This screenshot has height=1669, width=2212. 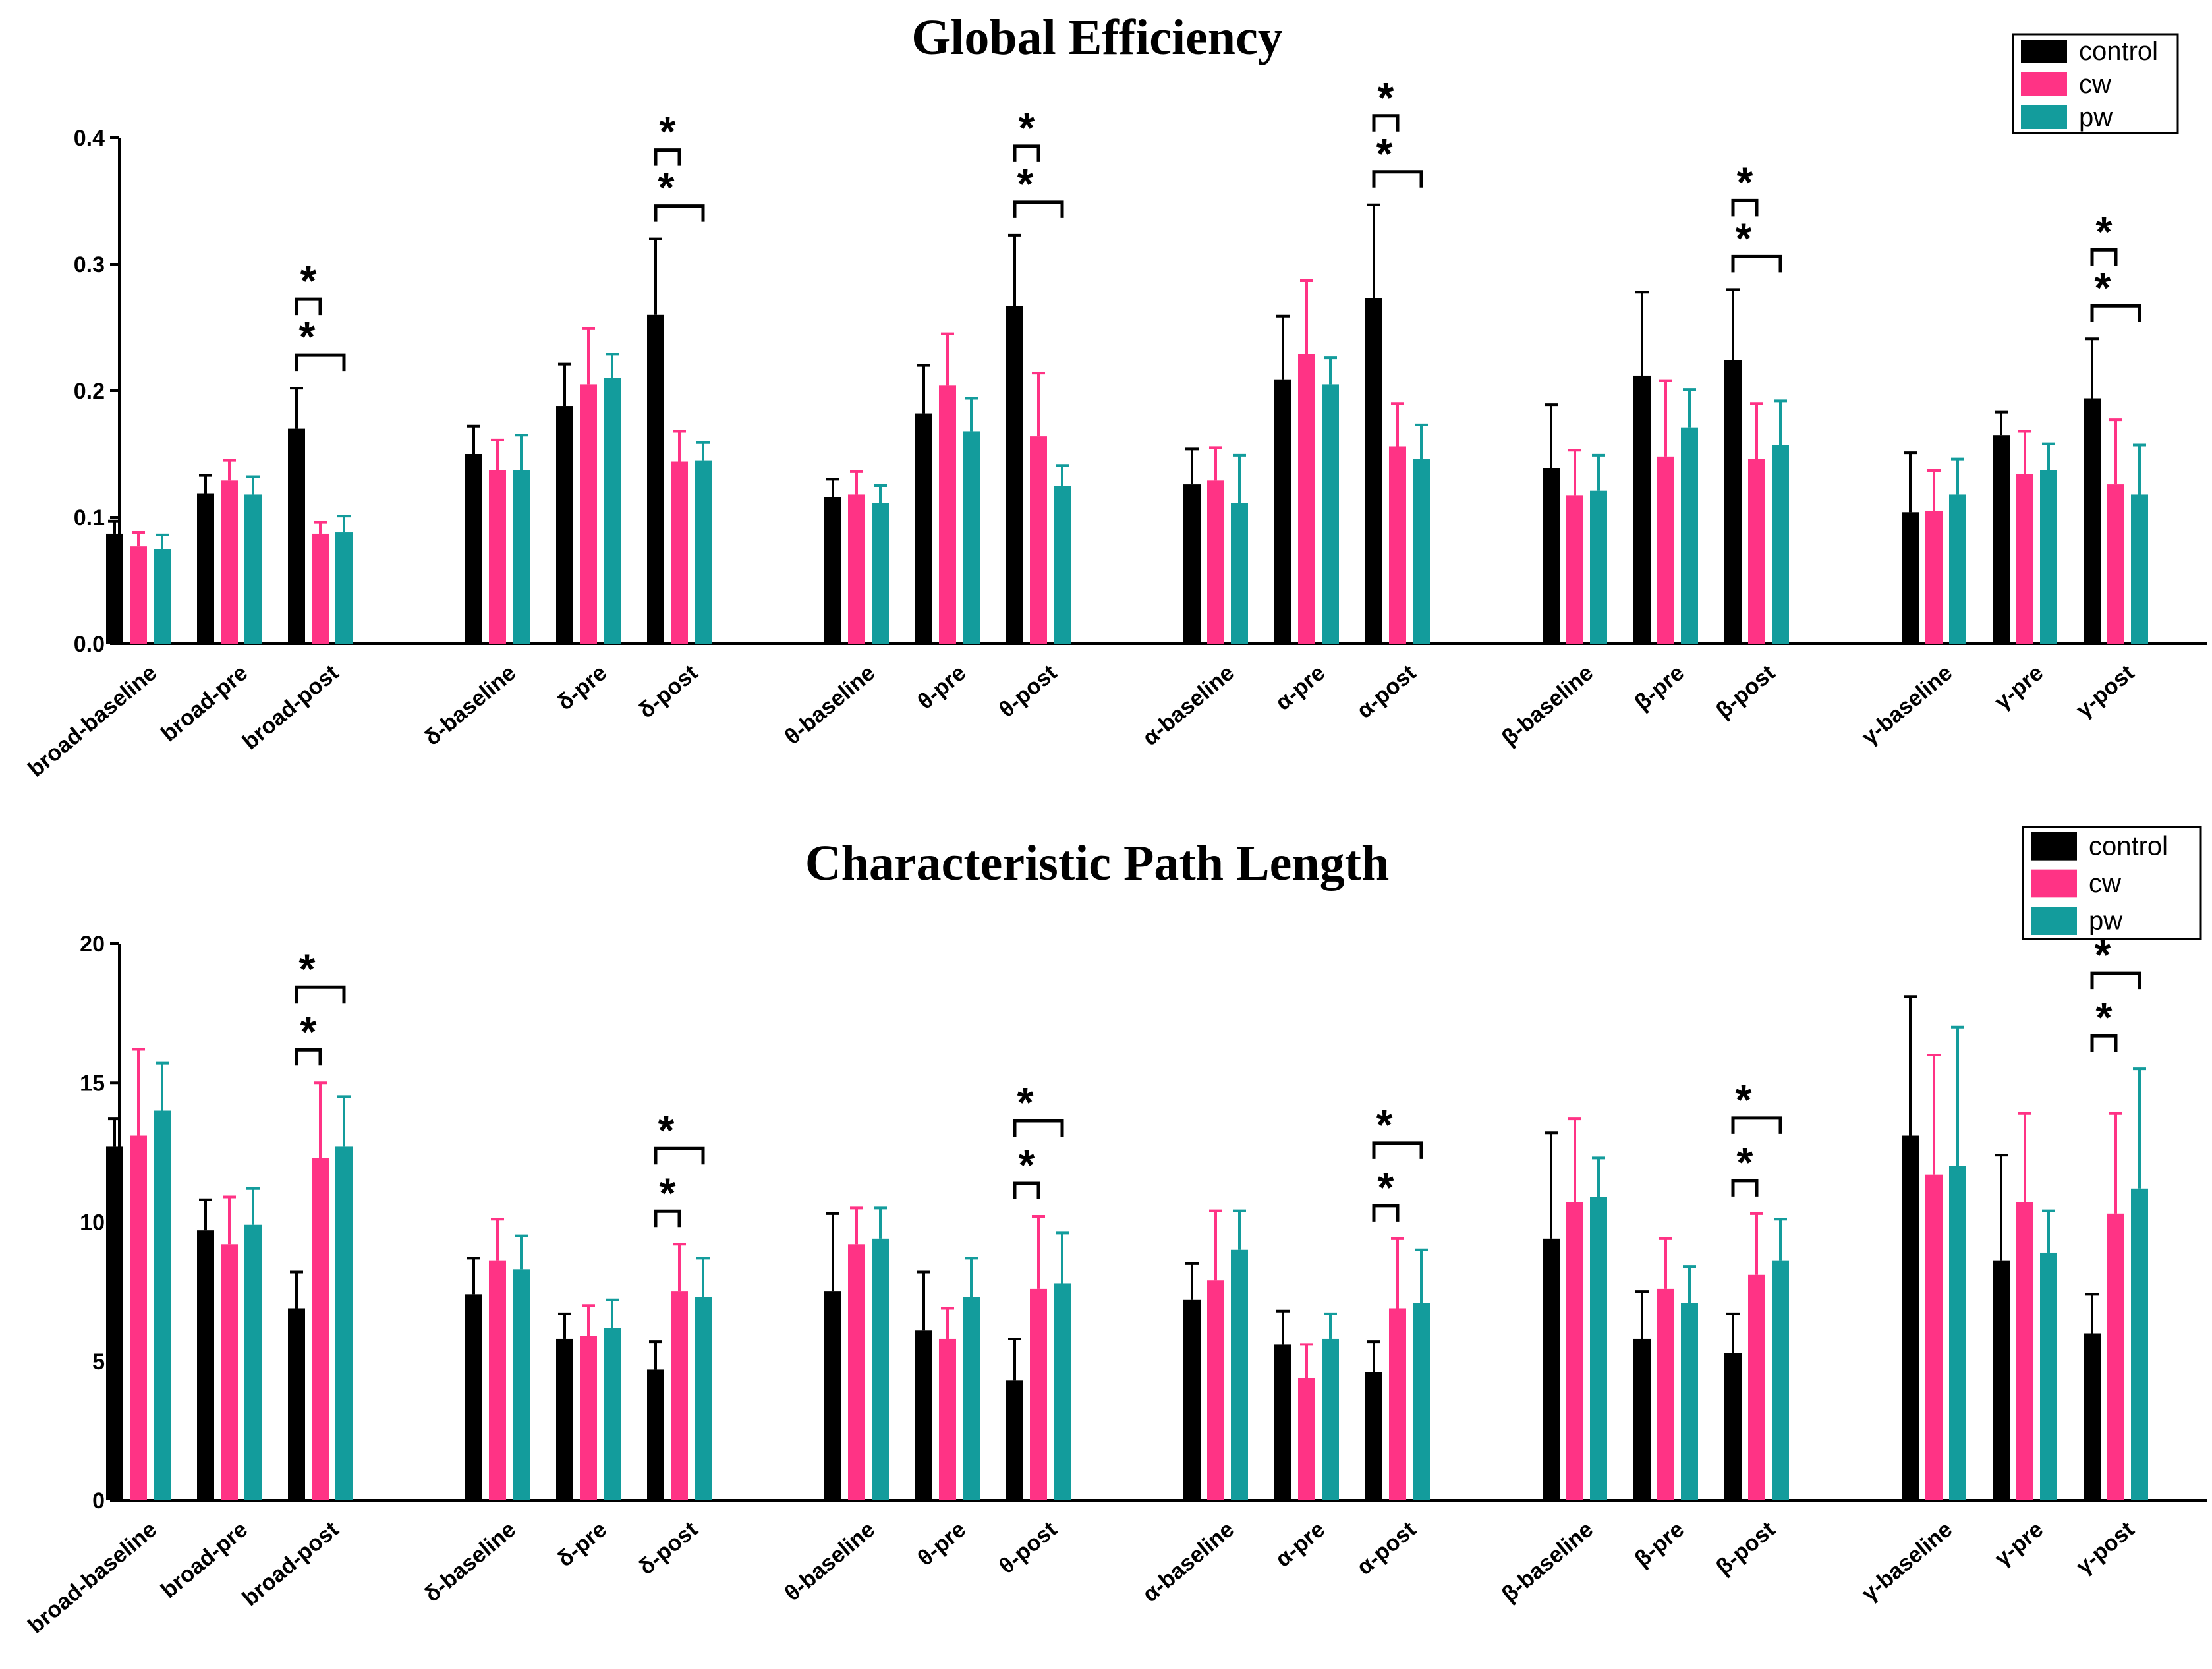 I want to click on category-label: α-baseline, so click(x=1188, y=1562).